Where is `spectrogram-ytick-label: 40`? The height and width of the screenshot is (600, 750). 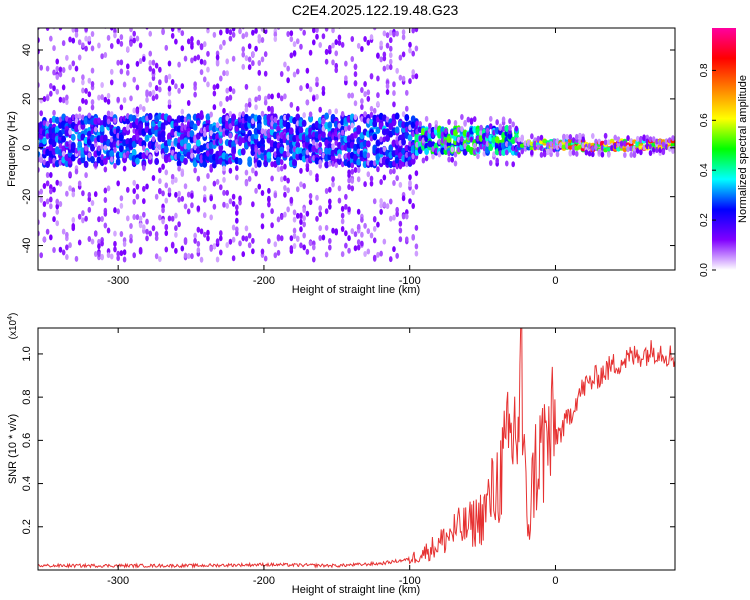
spectrogram-ytick-label: 40 is located at coordinates (27, 50).